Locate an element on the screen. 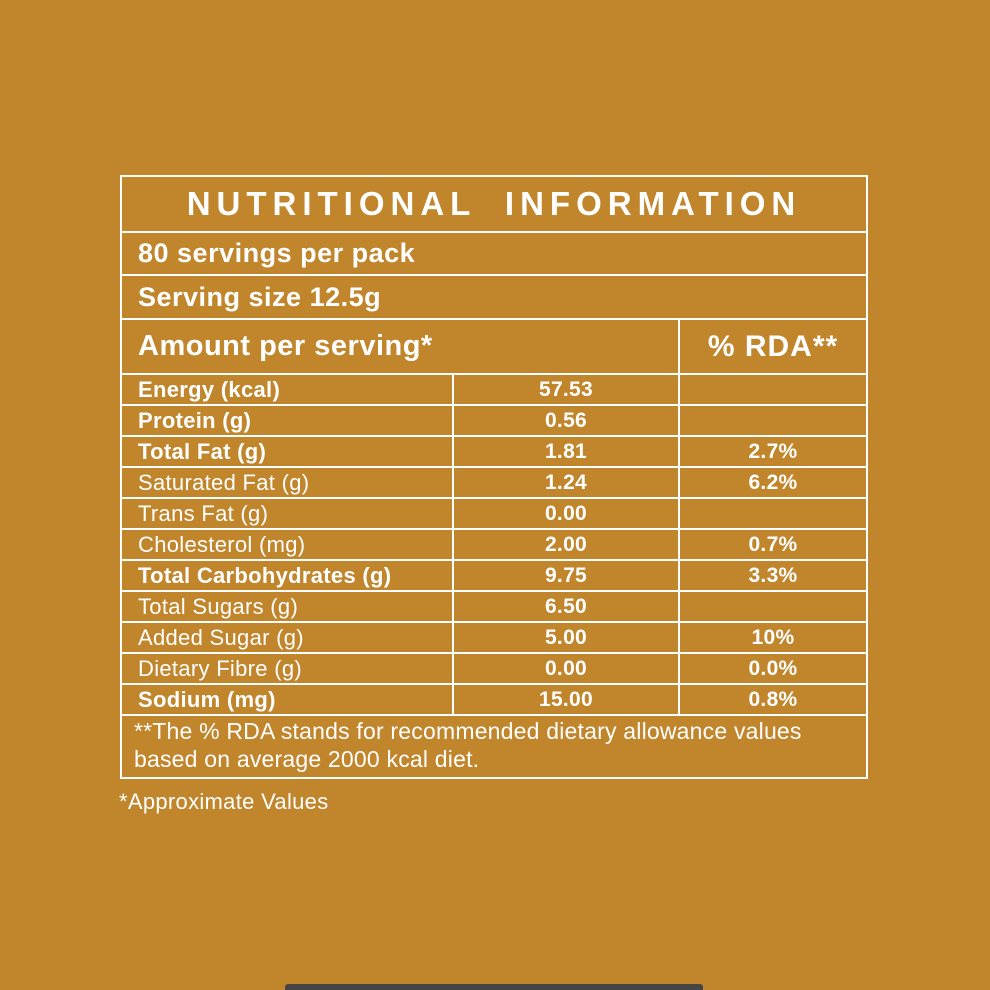  approximate-values-note: *Approximate Values is located at coordinates (224, 801).